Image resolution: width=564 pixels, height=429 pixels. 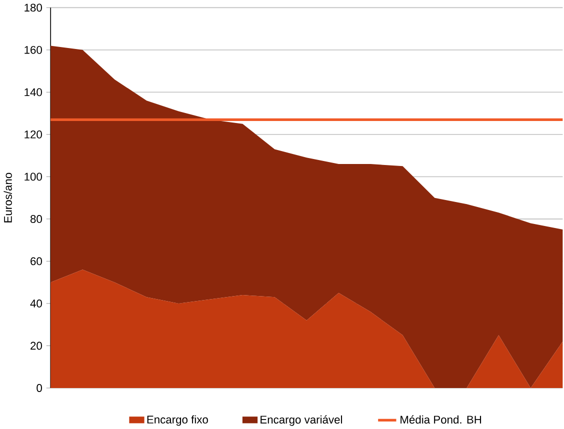 I want to click on y-tick-label: 120, so click(x=33, y=134).